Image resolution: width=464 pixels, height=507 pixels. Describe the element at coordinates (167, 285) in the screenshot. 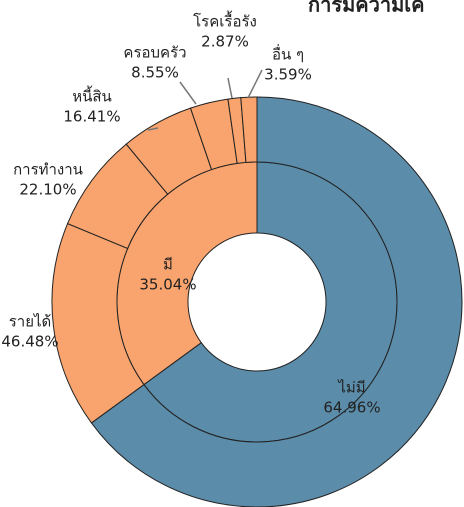

I see `inner-value-label: 35.04%` at that location.